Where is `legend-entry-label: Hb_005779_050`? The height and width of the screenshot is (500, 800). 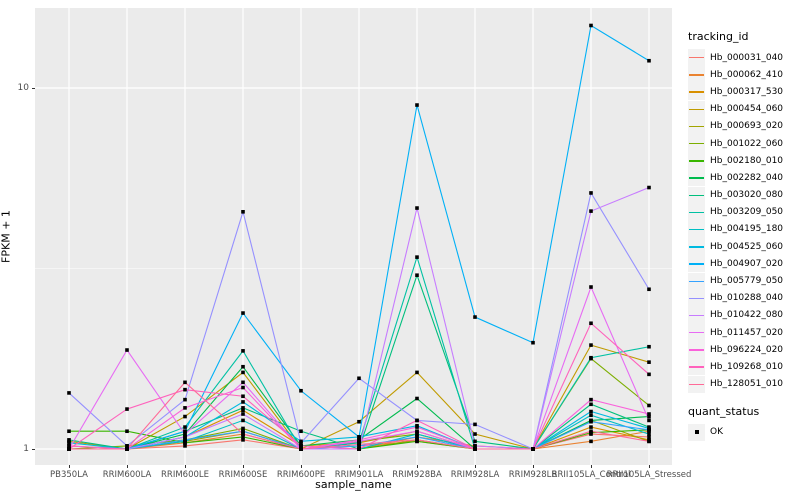
legend-entry-label: Hb_005779_050 is located at coordinates (747, 281).